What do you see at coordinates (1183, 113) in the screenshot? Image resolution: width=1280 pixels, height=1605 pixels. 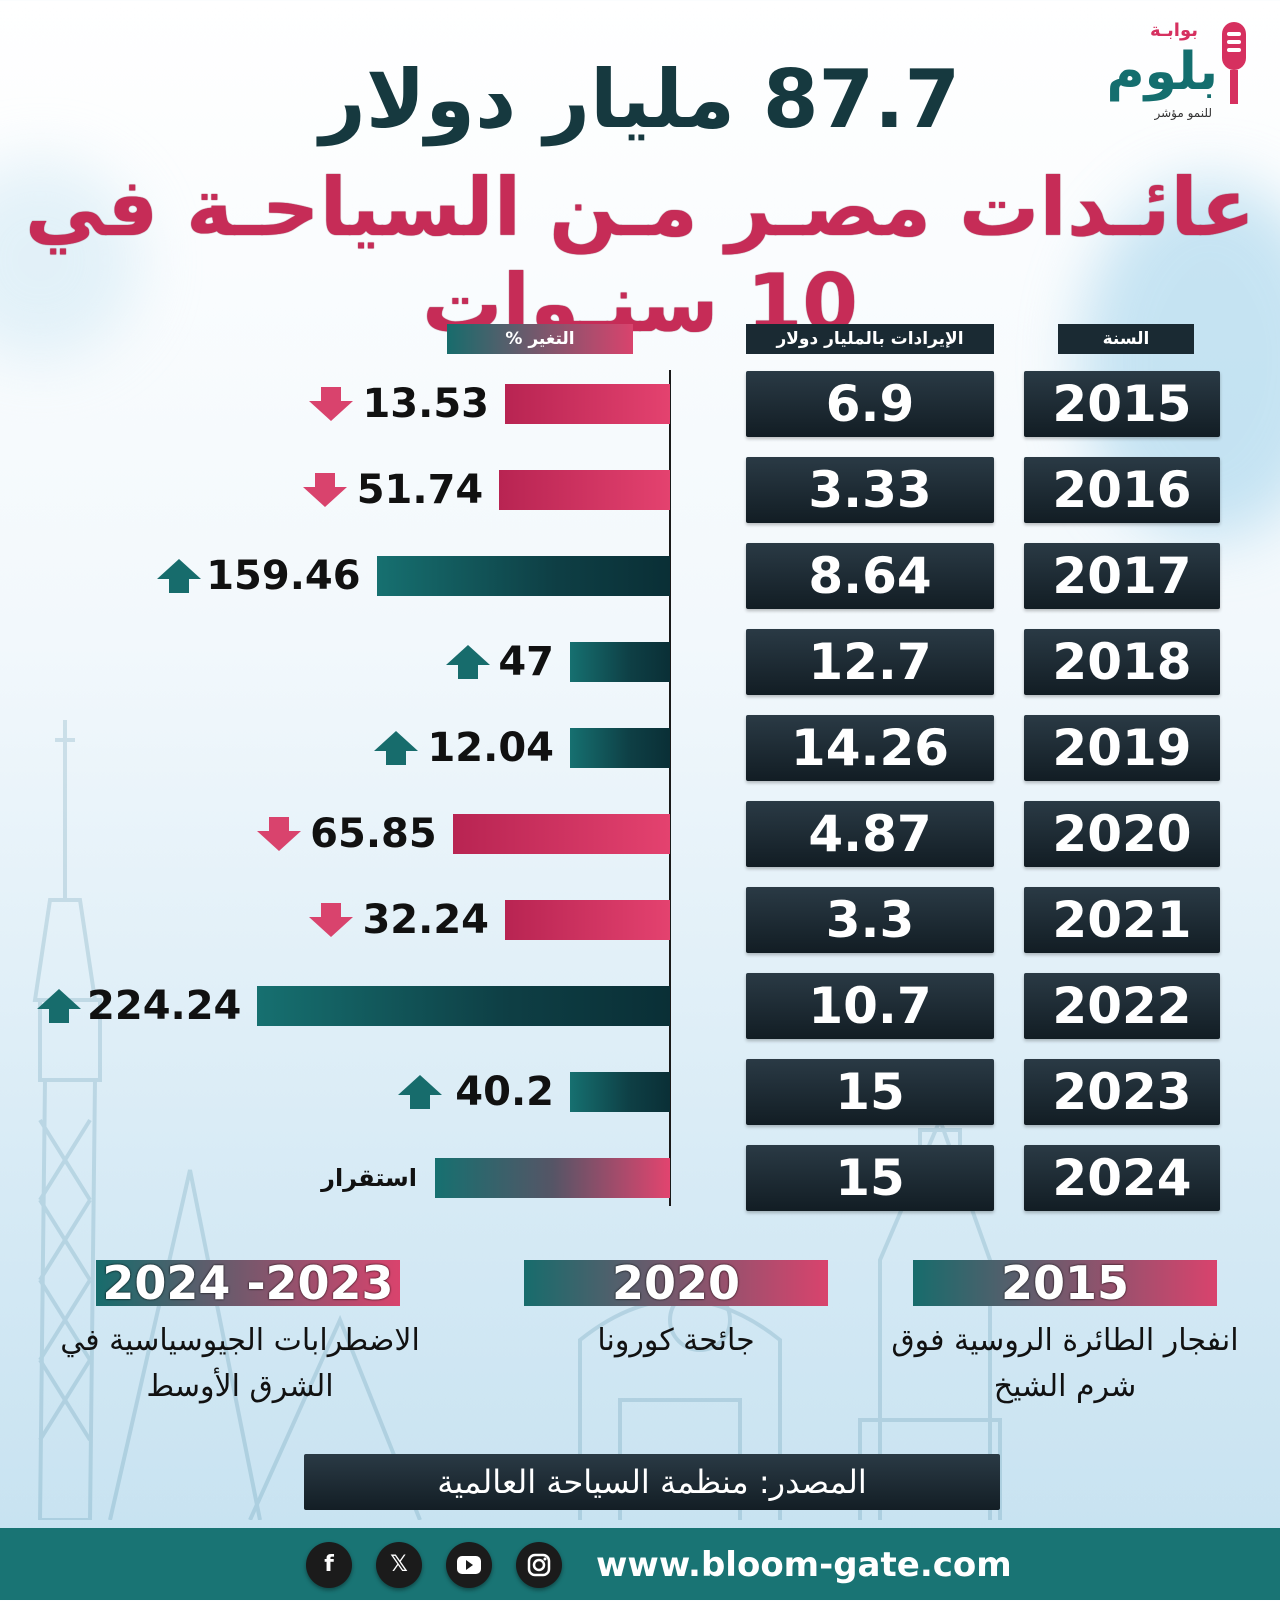 I see `logo-tagline: للنمو مؤشر` at bounding box center [1183, 113].